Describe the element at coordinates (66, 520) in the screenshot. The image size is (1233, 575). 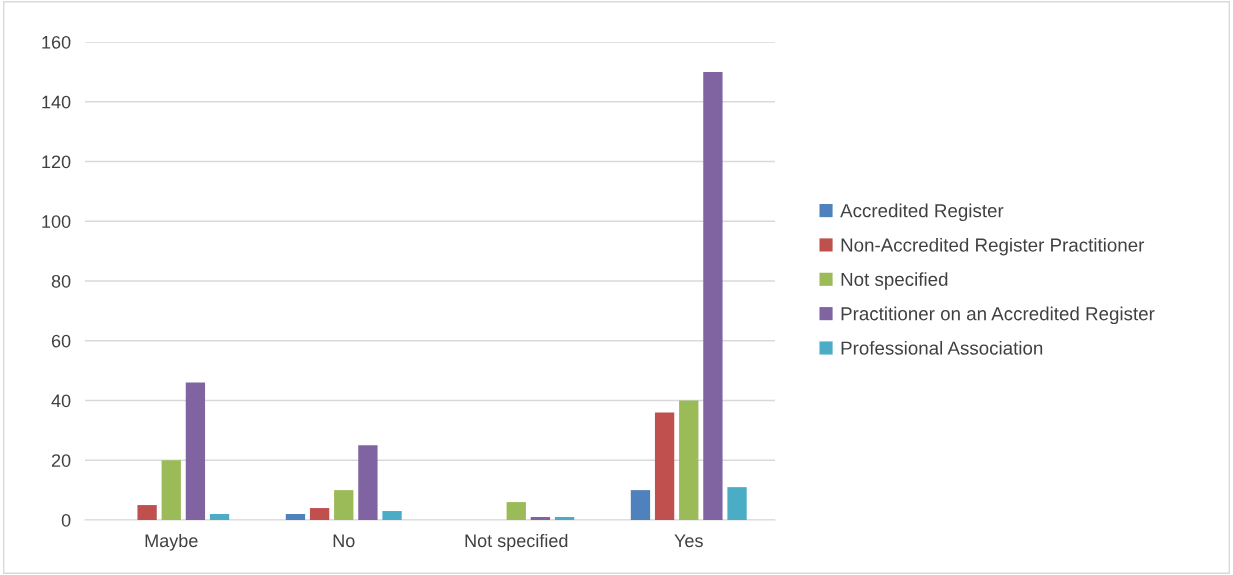
I see `y-tick-label: 0` at that location.